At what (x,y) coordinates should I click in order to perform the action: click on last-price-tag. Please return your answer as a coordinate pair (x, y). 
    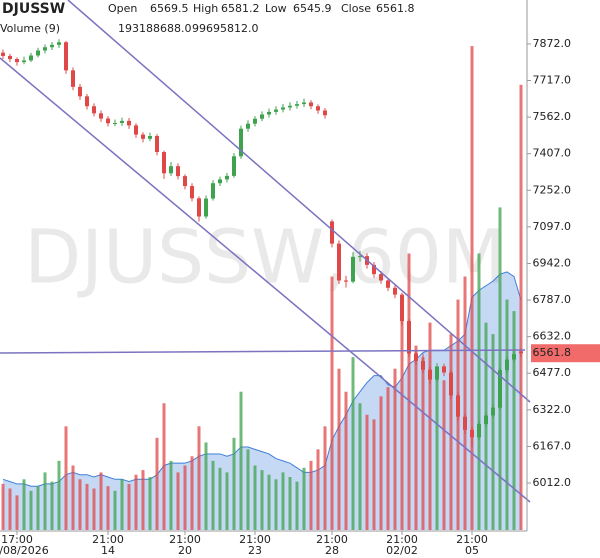
    Looking at the image, I should click on (565, 353).